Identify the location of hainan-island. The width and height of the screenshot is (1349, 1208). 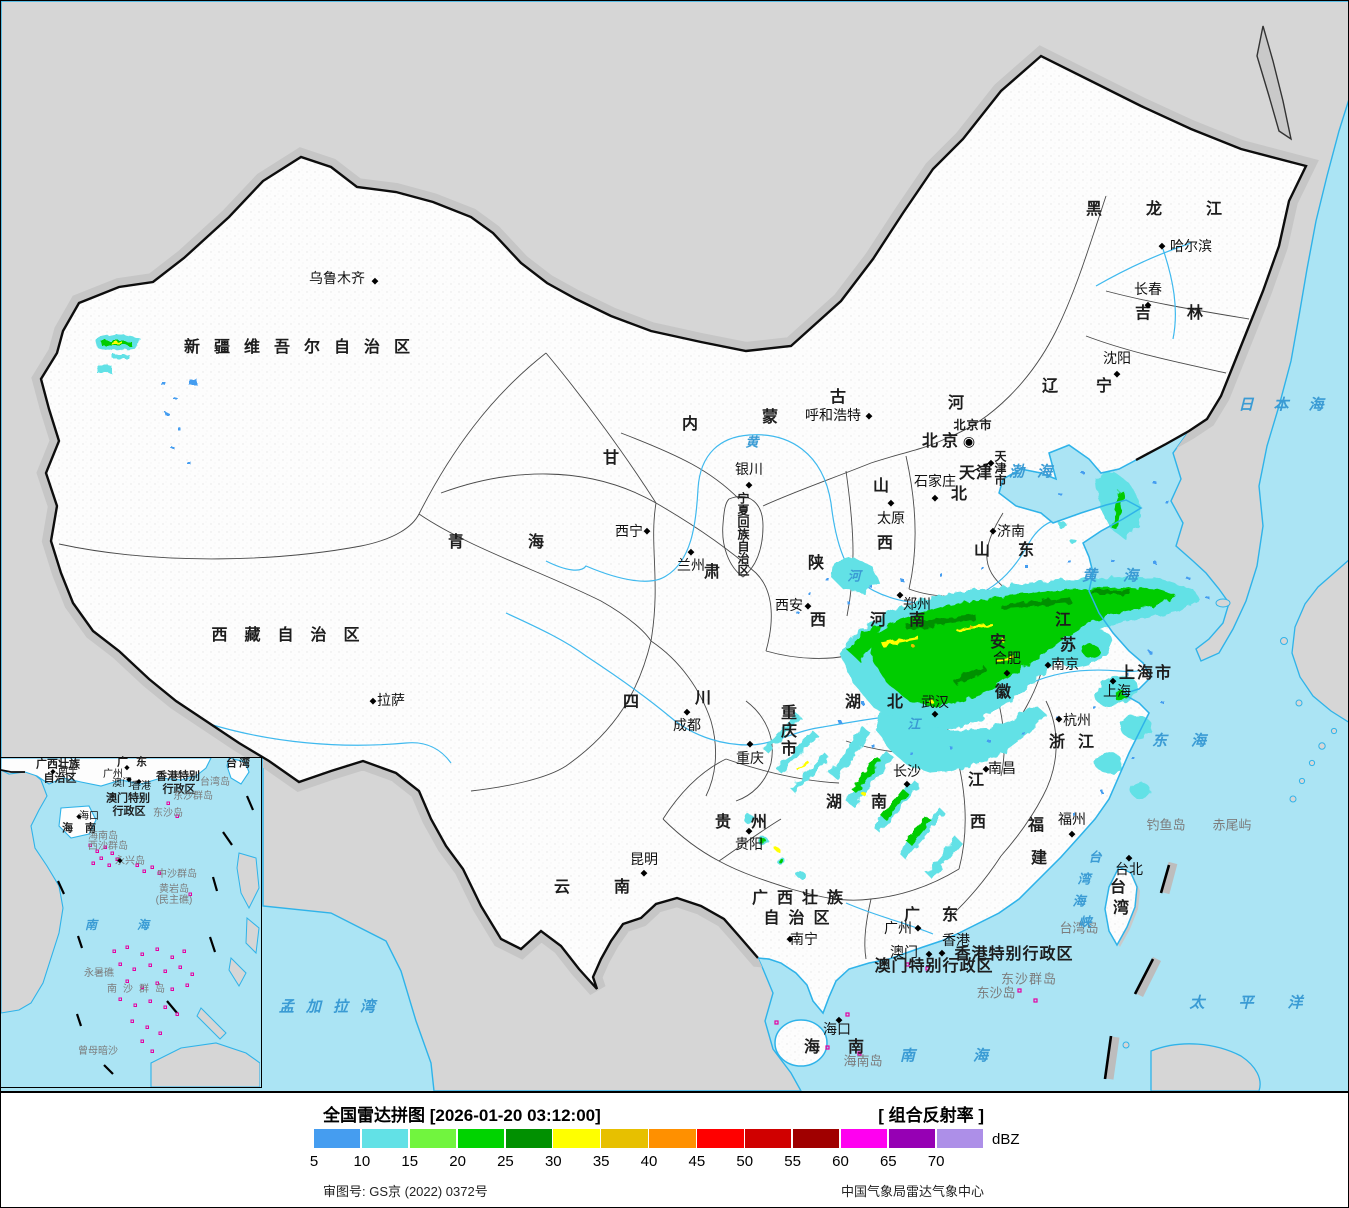
(801, 1043).